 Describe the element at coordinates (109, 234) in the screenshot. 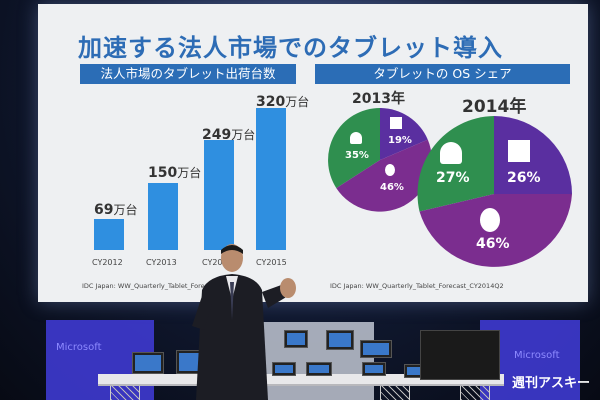

I see `bar-cy2012` at that location.